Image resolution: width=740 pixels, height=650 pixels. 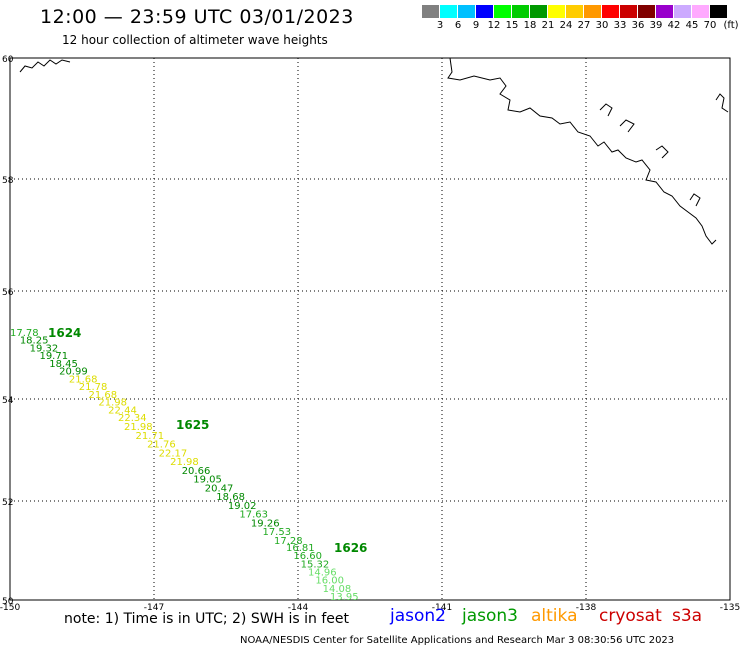 What do you see at coordinates (692, 25) in the screenshot?
I see `legend-tick-label: 45` at bounding box center [692, 25].